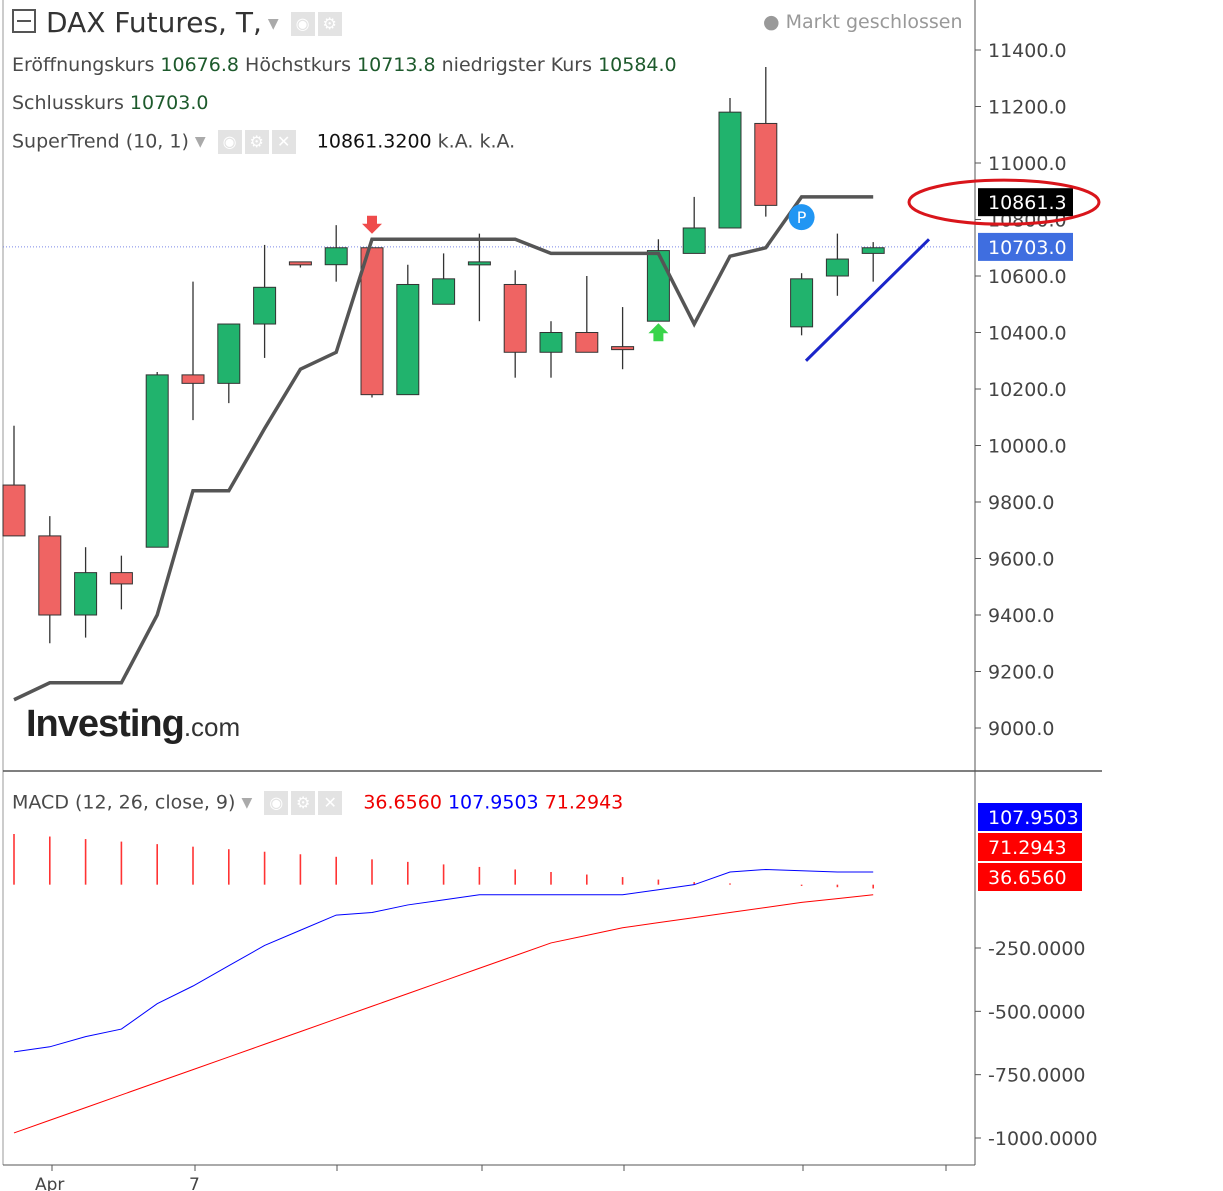 Image resolution: width=1223 pixels, height=1191 pixels. I want to click on macd-tick-label: -1000.0000, so click(1043, 1139).